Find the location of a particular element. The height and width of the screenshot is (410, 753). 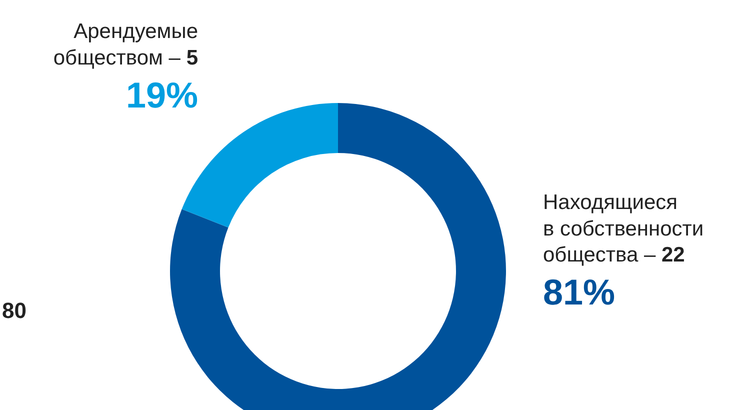

slice-label: Находящиеся в собственности общества – 22 is located at coordinates (623, 228).